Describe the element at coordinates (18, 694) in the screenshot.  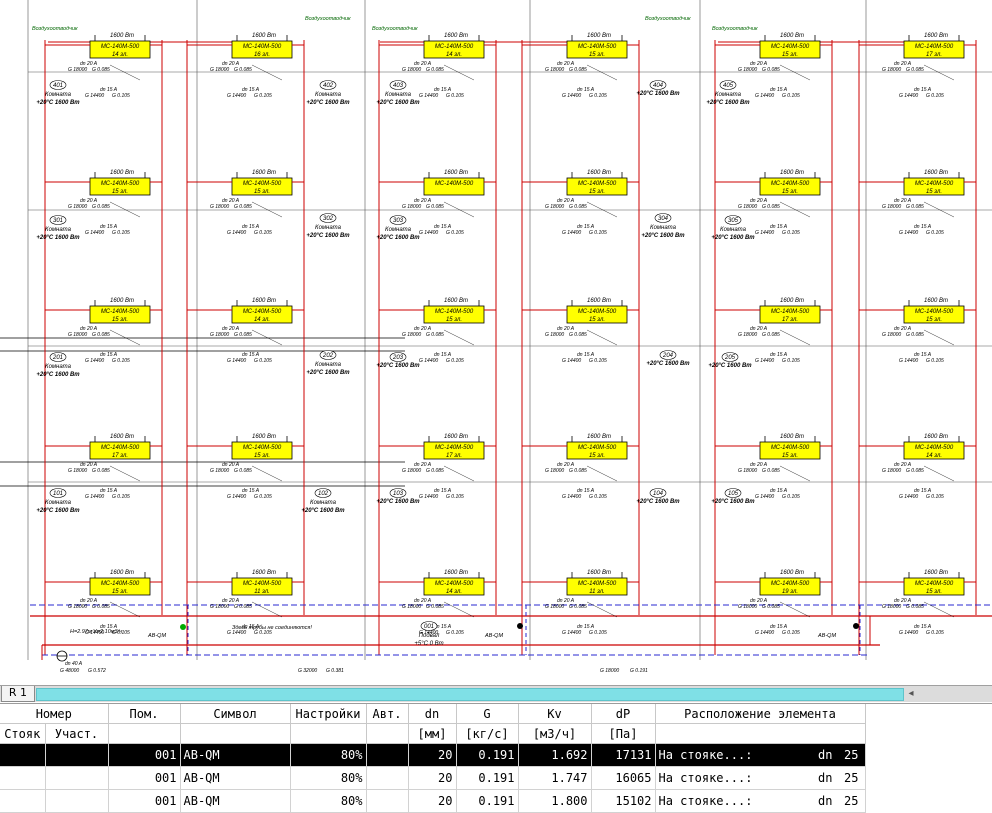
I see `tab-r1: R 1` at that location.